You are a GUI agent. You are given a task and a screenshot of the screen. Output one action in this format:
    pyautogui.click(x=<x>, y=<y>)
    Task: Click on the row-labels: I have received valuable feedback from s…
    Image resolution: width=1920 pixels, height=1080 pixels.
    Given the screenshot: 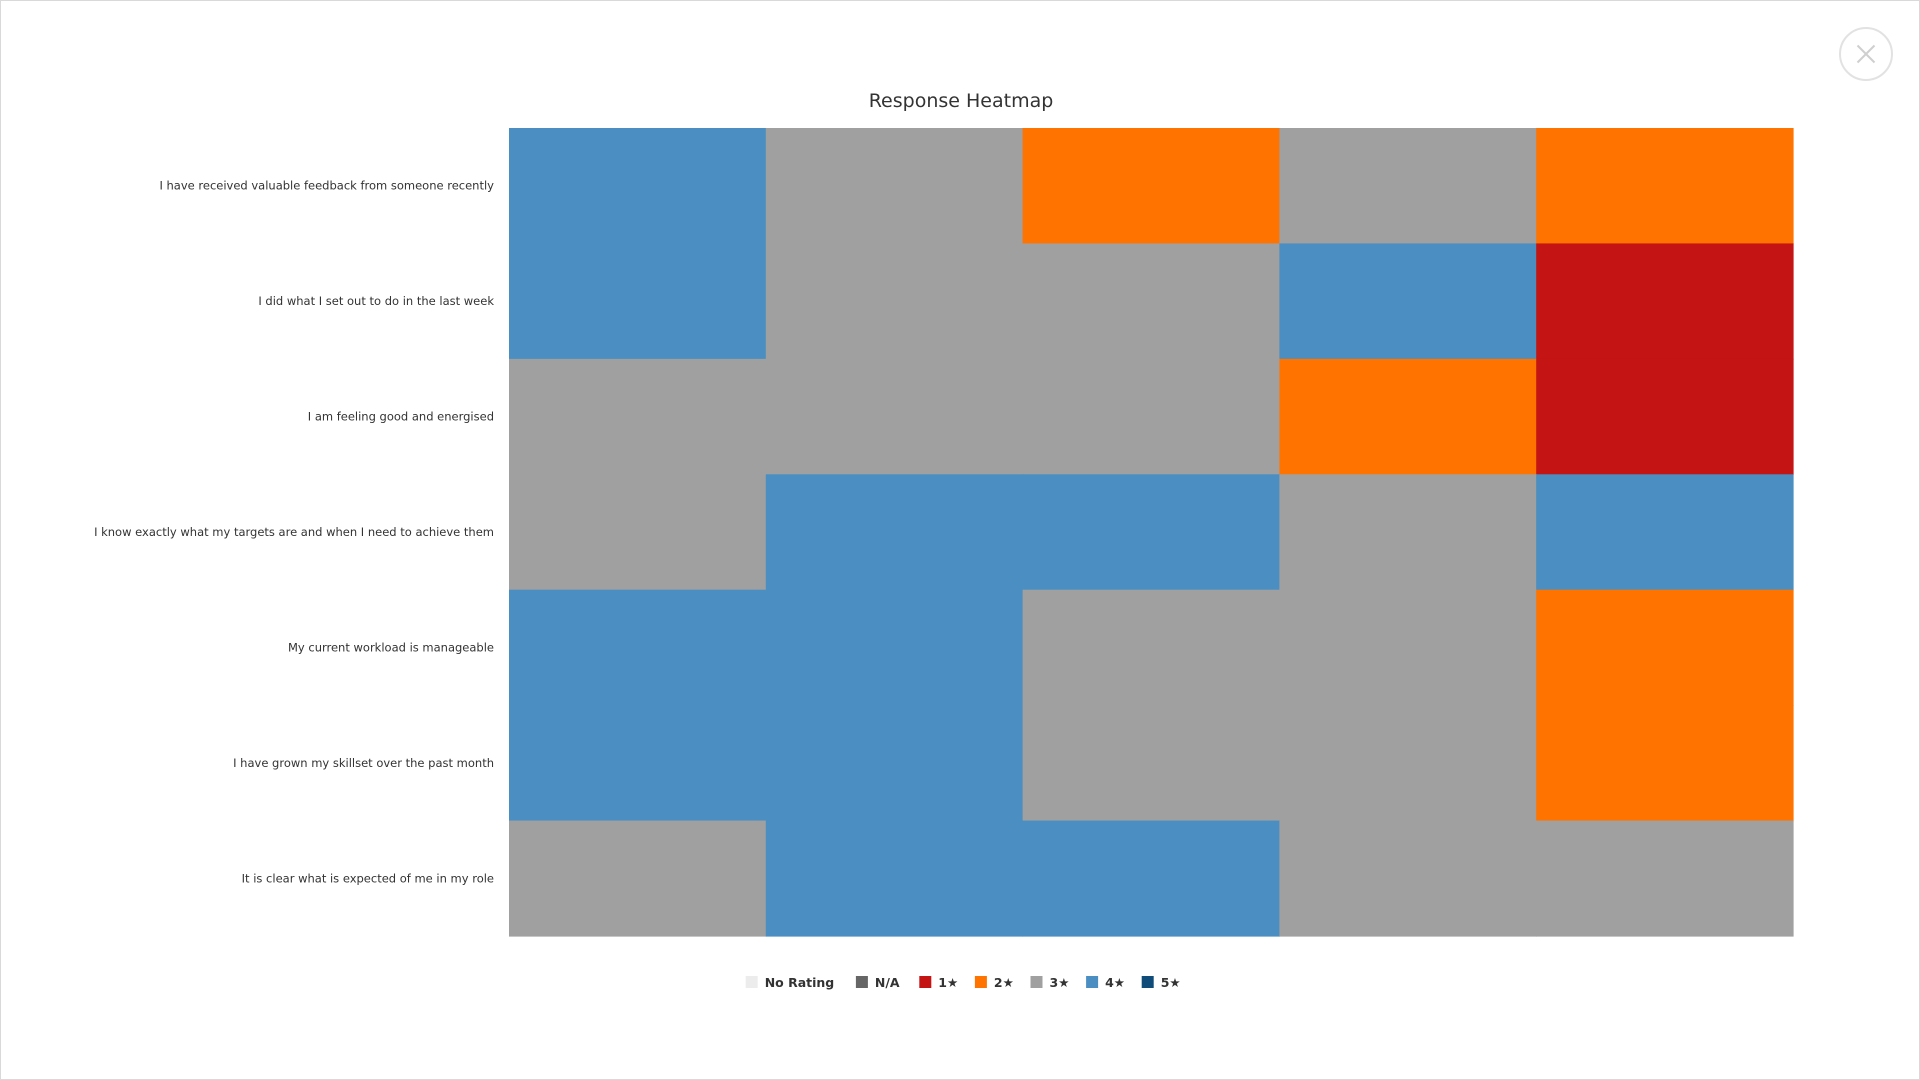 What is the action you would take?
    pyautogui.click(x=294, y=532)
    